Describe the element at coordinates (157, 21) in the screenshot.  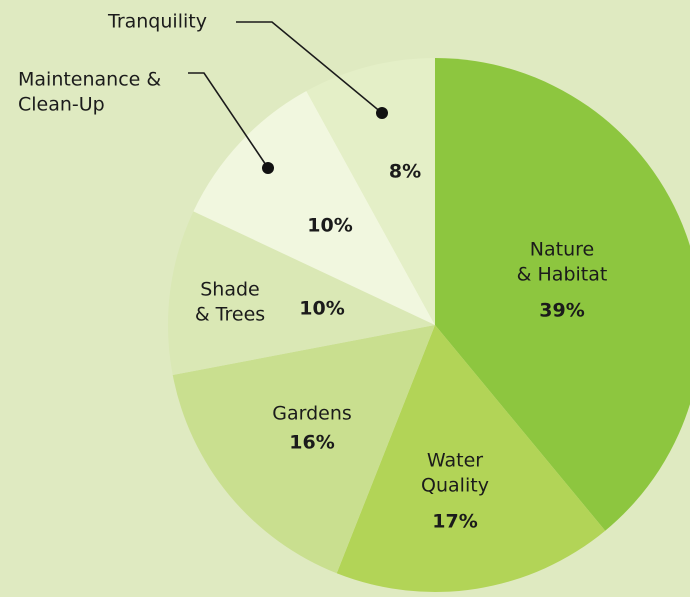
I see `category-label: Tranquility` at that location.